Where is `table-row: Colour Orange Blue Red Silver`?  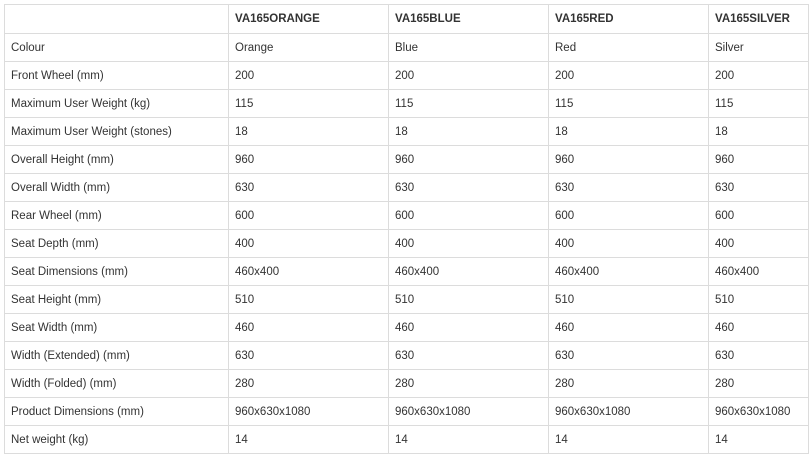 table-row: Colour Orange Blue Red Silver is located at coordinates (406, 47).